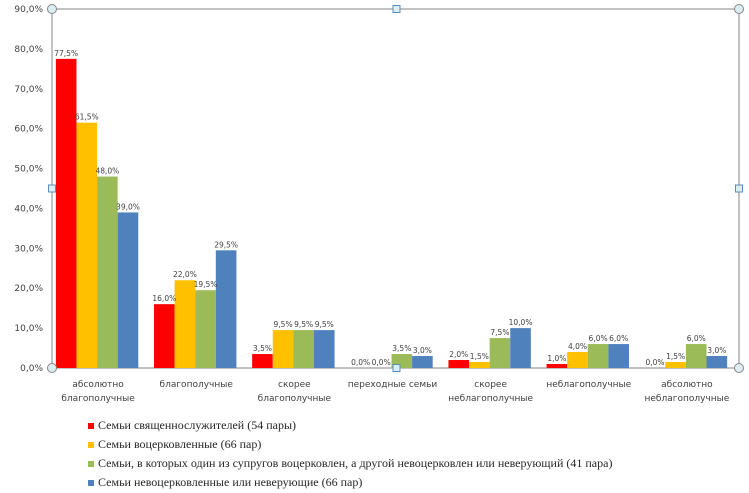 Image resolution: width=749 pixels, height=493 pixels. I want to click on data-label: 19,5%, so click(206, 284).